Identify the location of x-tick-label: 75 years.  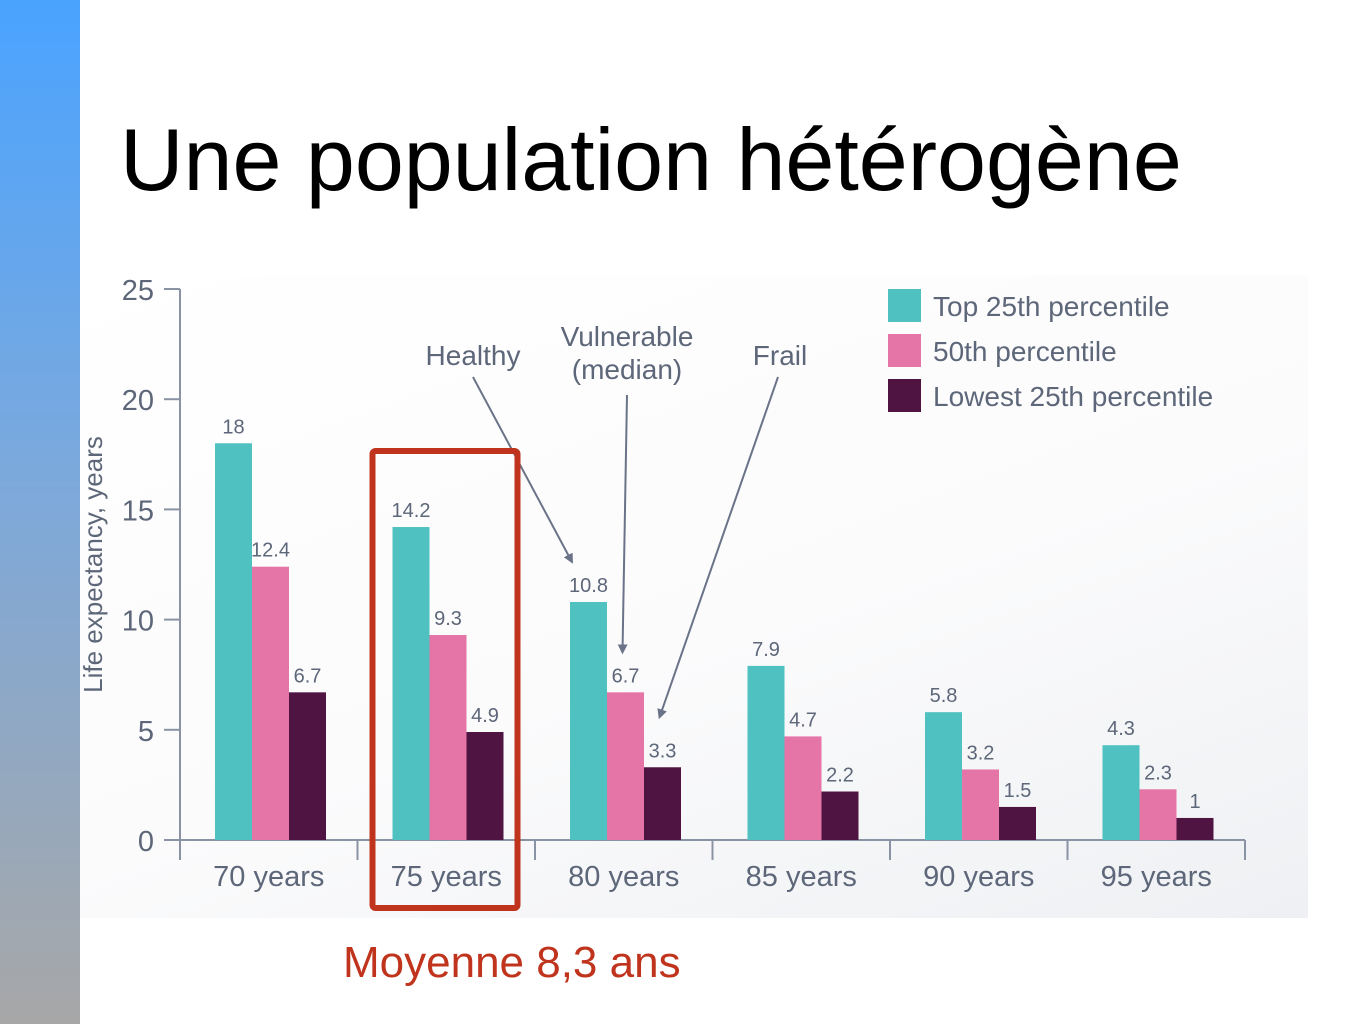
(446, 877).